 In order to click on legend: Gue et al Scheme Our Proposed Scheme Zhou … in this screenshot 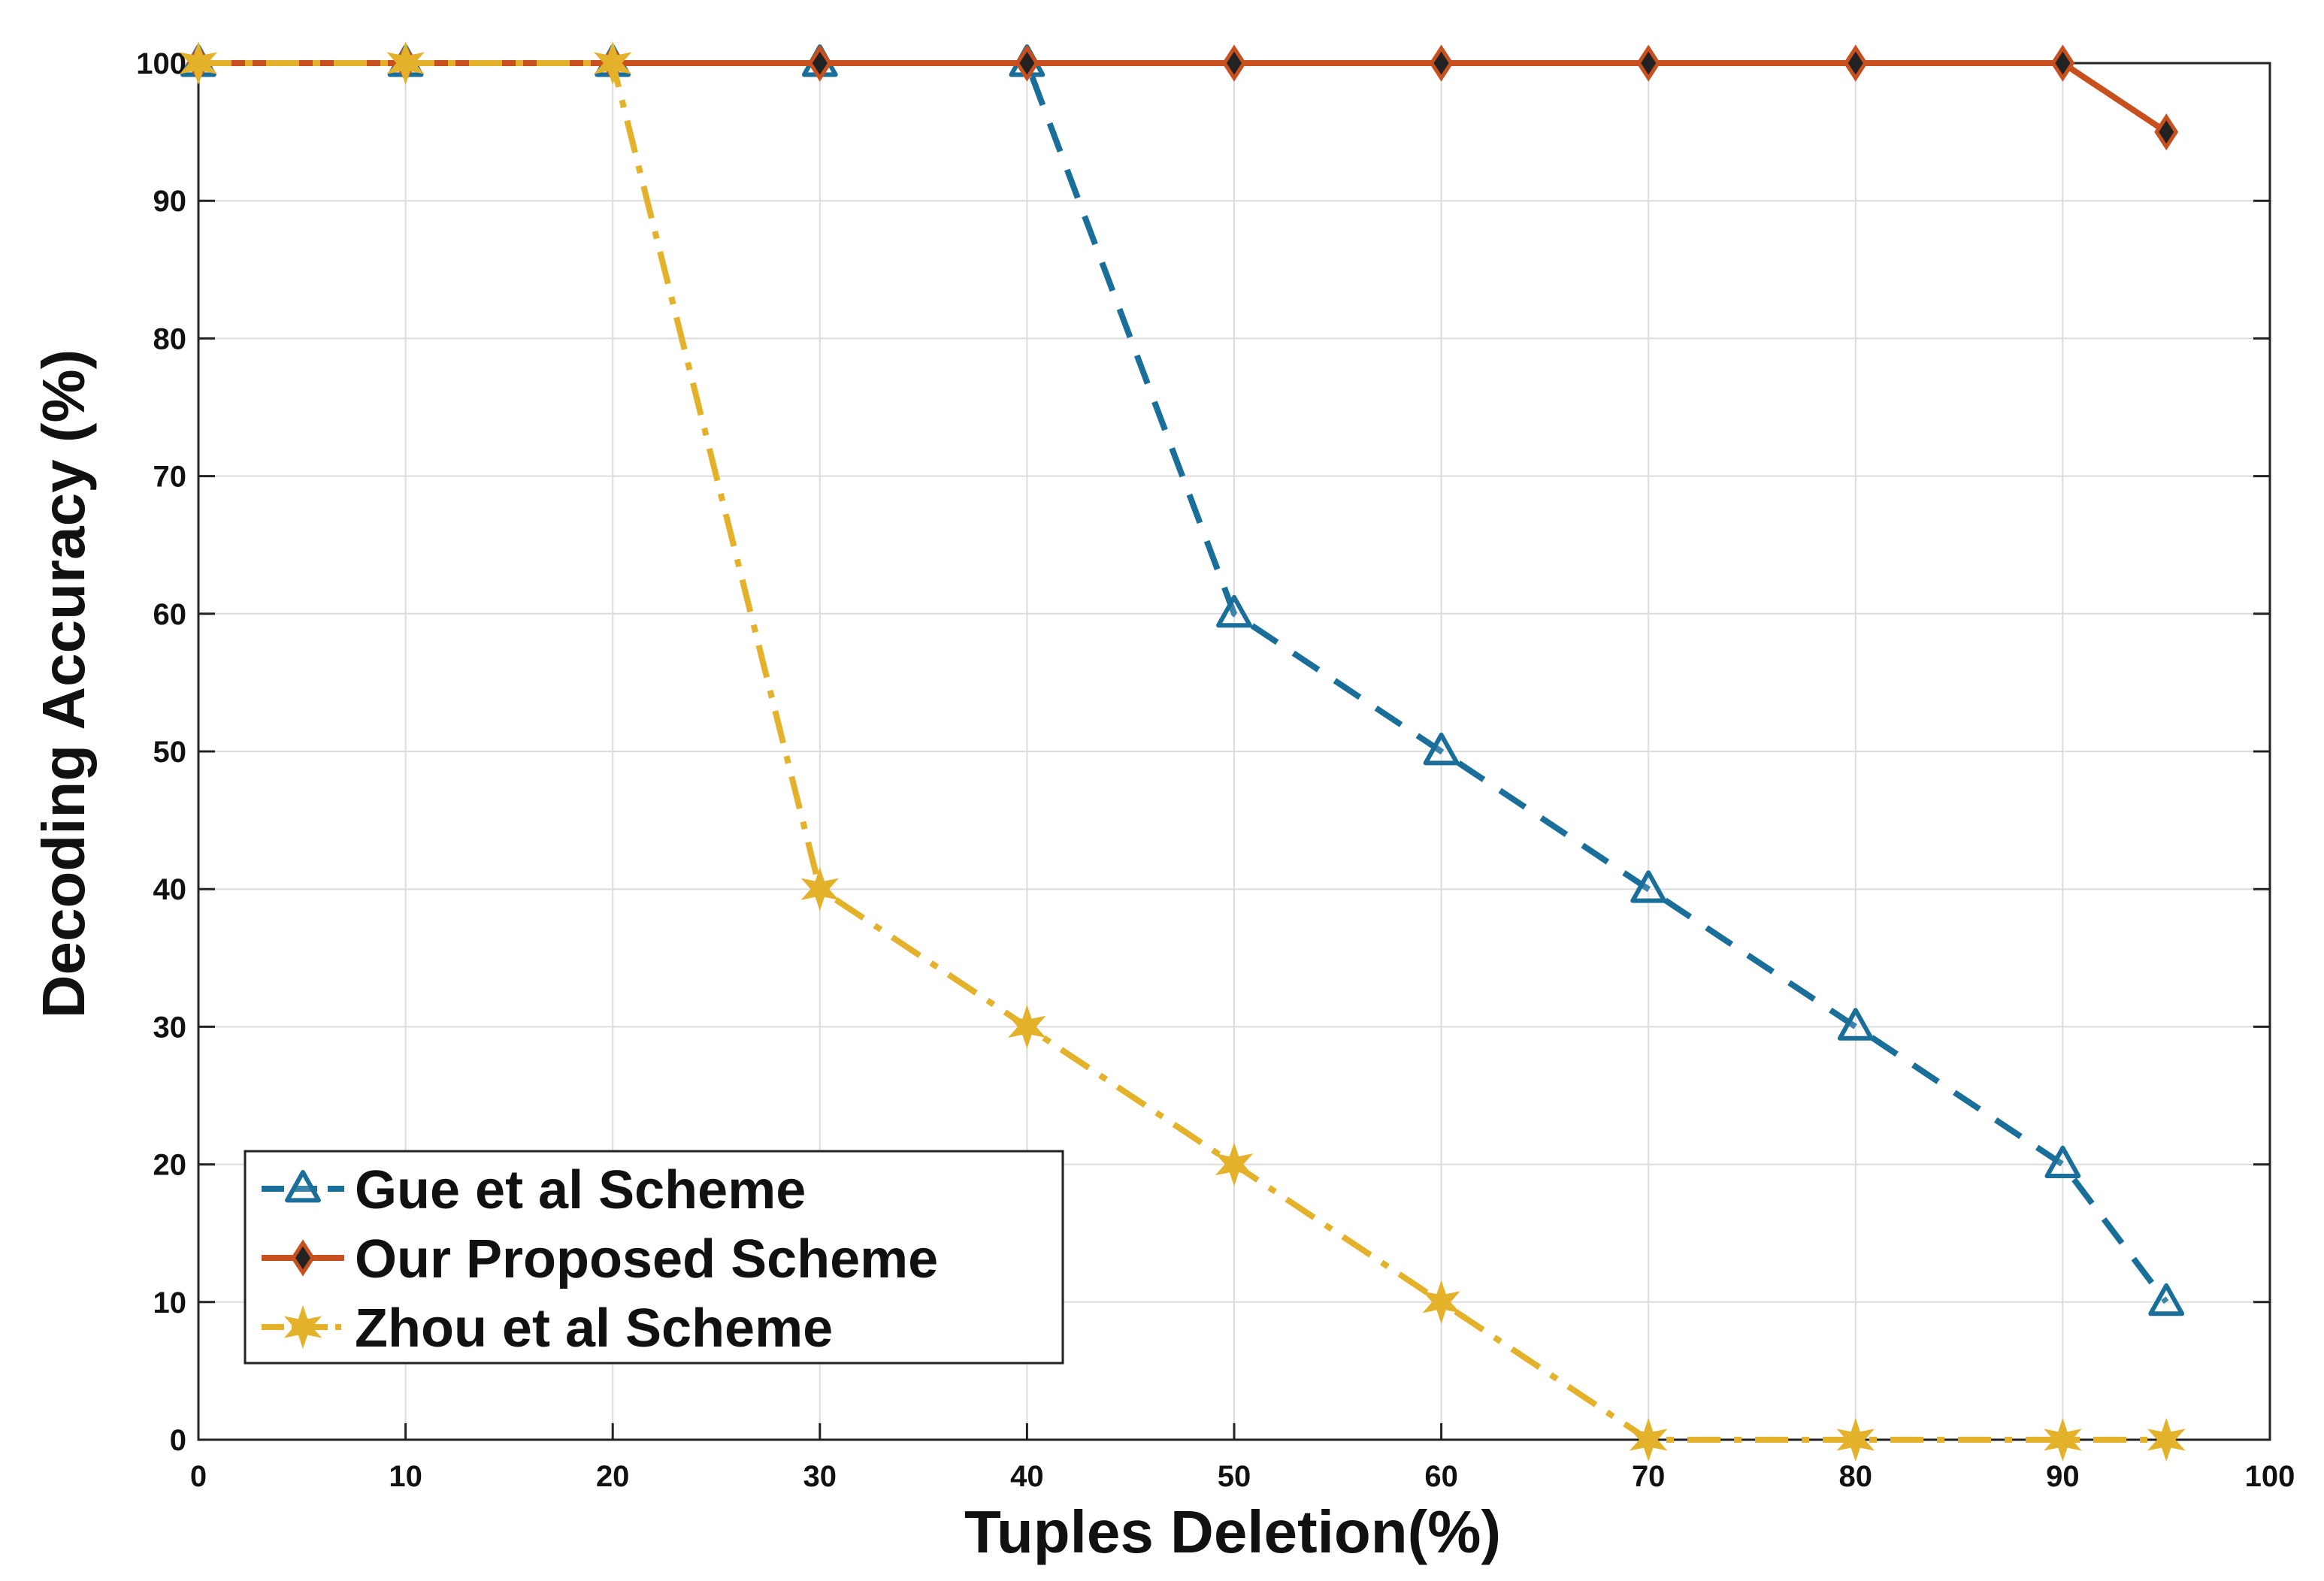, I will do `click(654, 1257)`.